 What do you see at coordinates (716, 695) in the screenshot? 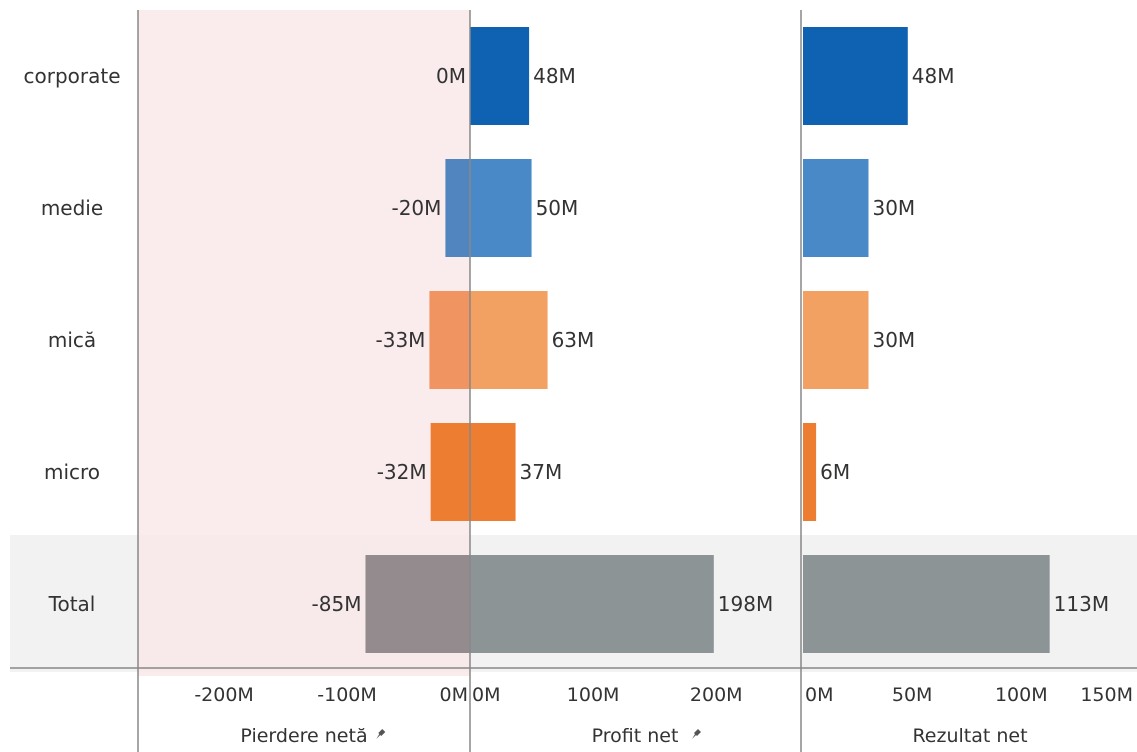
I see `tick-label: 200M` at bounding box center [716, 695].